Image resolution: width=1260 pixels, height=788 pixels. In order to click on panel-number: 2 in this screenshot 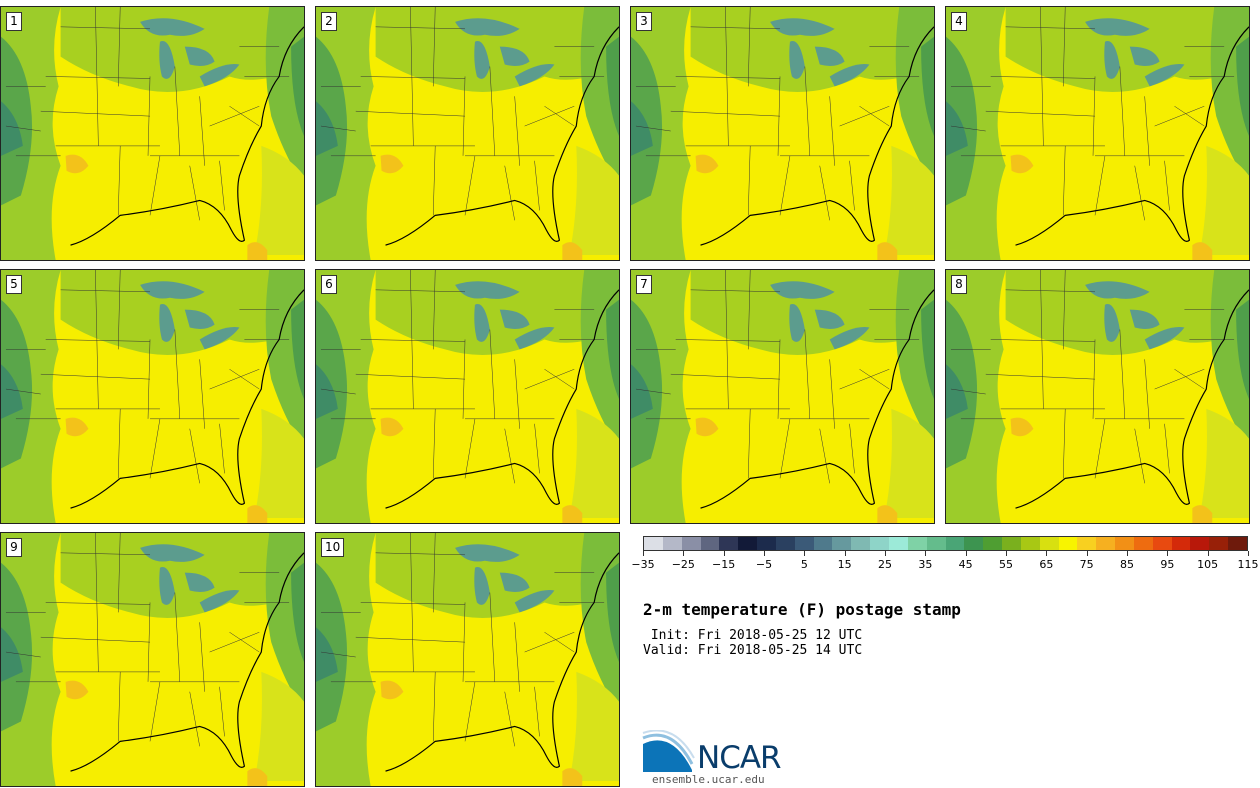, I will do `click(329, 21)`.